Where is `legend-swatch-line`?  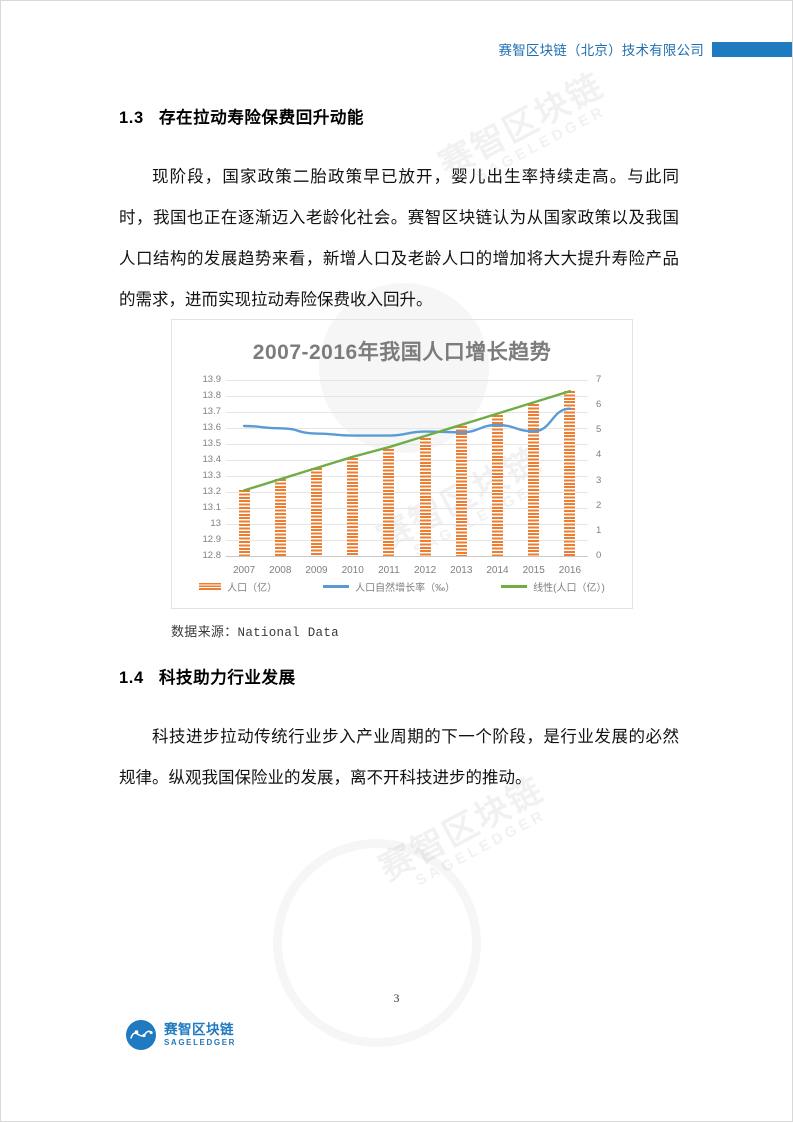
legend-swatch-line is located at coordinates (336, 586).